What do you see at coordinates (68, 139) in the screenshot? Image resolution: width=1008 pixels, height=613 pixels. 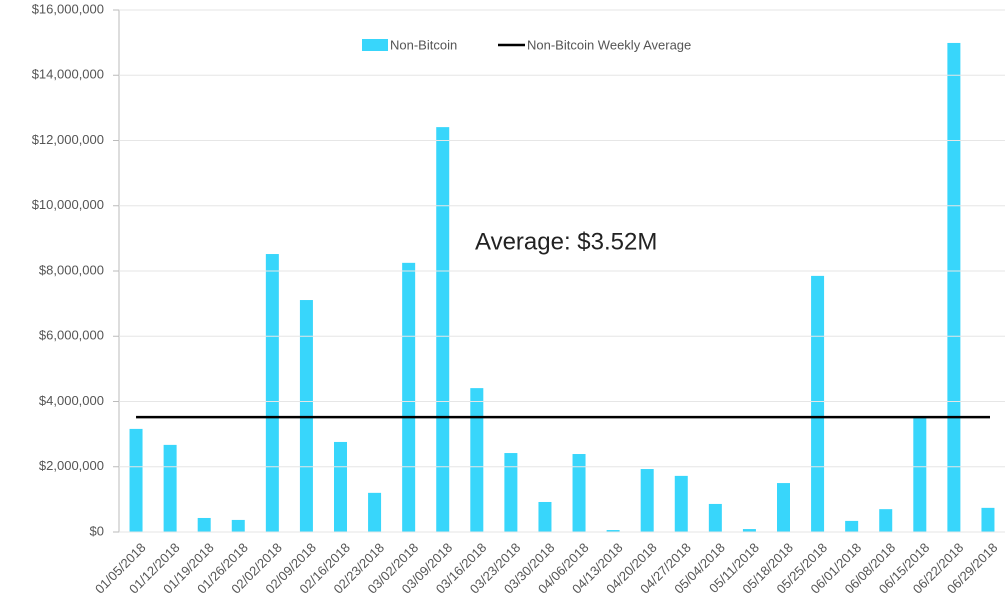 I see `y-tick-label: $12,000,000` at bounding box center [68, 139].